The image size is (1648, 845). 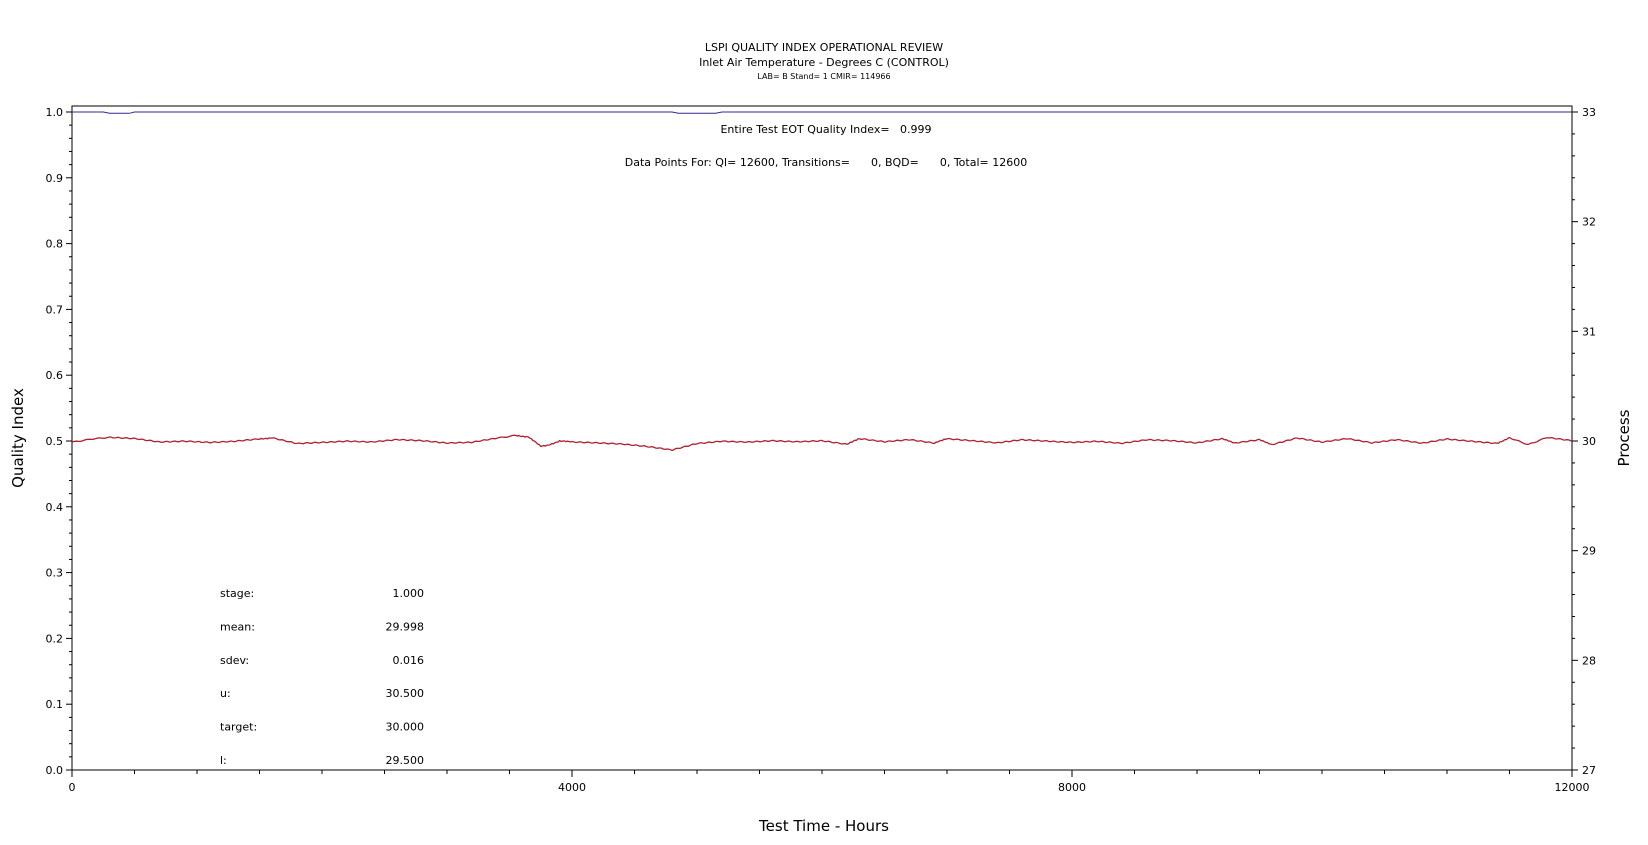 What do you see at coordinates (55, 573) in the screenshot?
I see `y-tick-label: 0.3` at bounding box center [55, 573].